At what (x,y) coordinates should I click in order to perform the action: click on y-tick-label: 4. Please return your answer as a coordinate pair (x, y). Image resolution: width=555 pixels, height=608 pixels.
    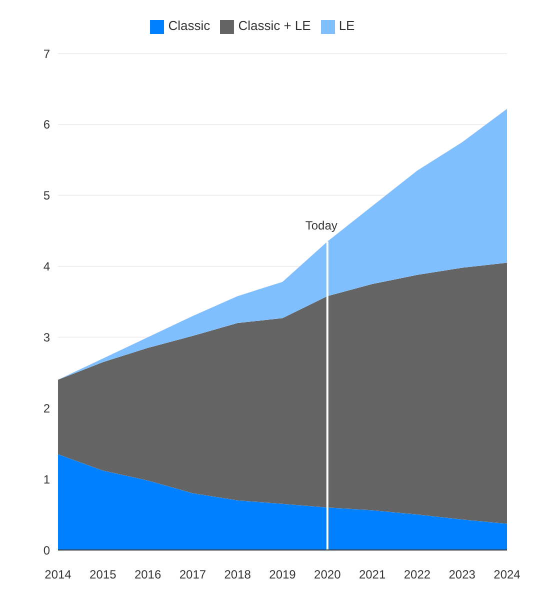
    Looking at the image, I should click on (46, 267).